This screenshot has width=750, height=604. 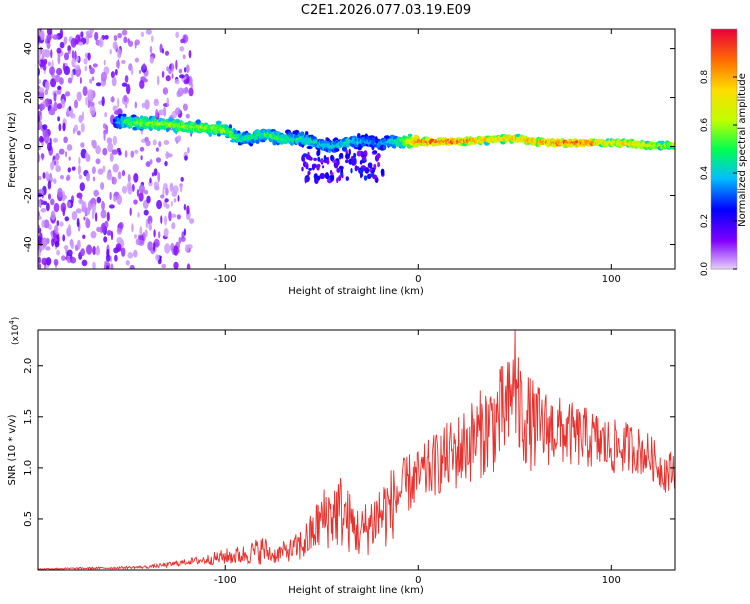 I want to click on snr-y-tick-label: 0.5, so click(x=28, y=519).